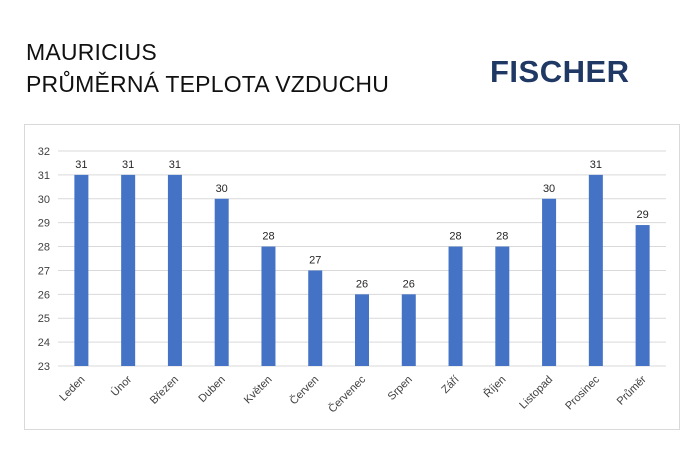  Describe the element at coordinates (44, 176) in the screenshot. I see `y-tick-label: 31` at that location.